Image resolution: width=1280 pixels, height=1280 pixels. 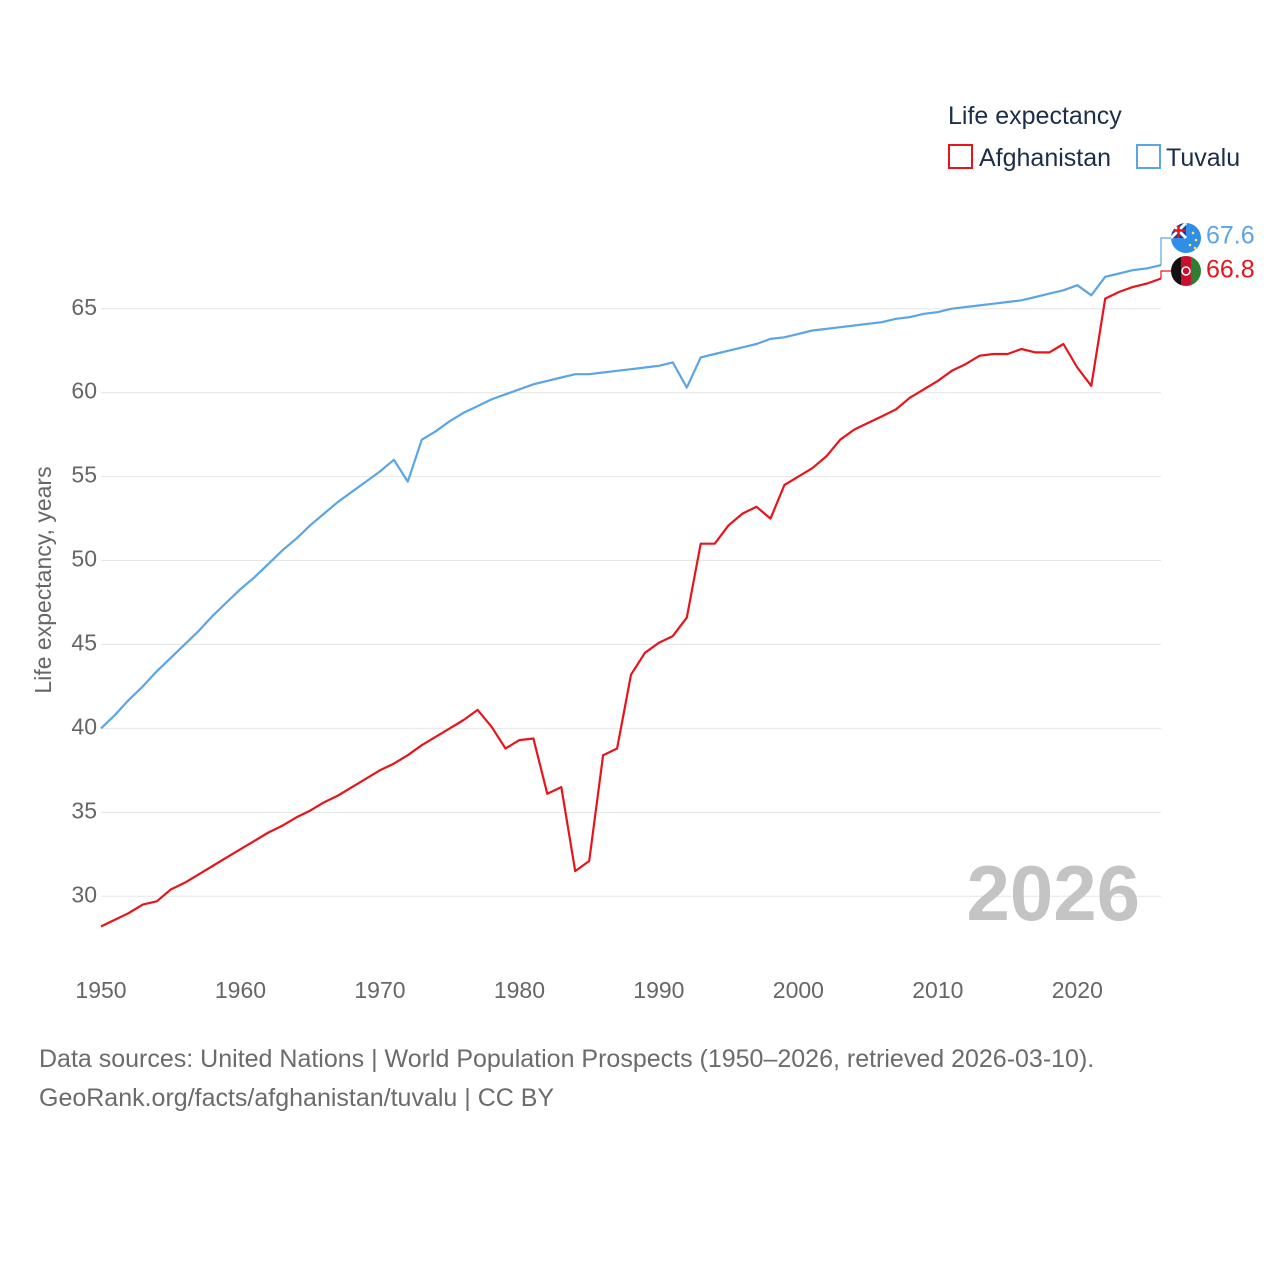 What do you see at coordinates (1148, 156) in the screenshot?
I see `legend-swatch-tuvalu` at bounding box center [1148, 156].